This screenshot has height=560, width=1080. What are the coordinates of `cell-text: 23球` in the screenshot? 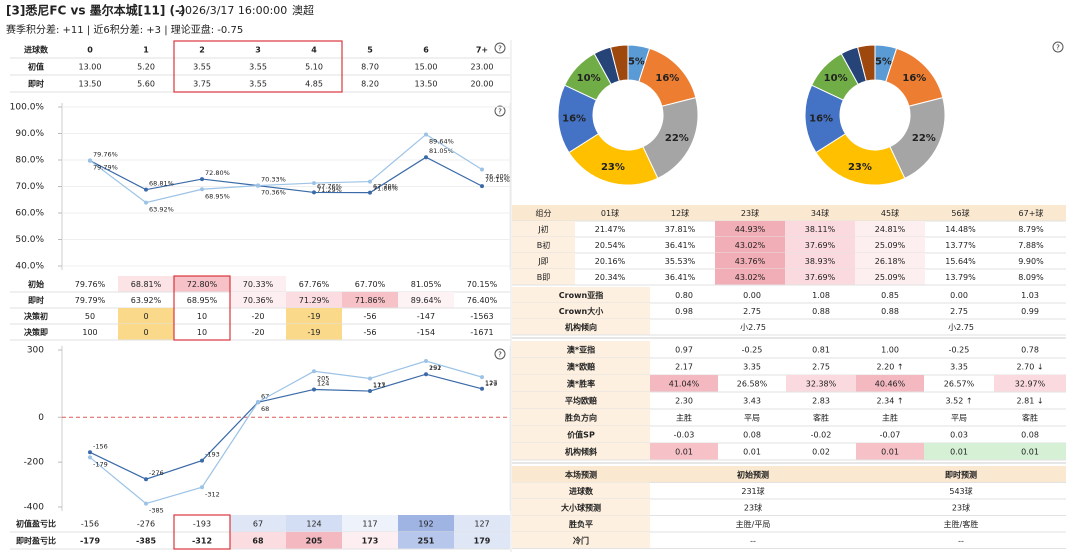 It's located at (750, 213).